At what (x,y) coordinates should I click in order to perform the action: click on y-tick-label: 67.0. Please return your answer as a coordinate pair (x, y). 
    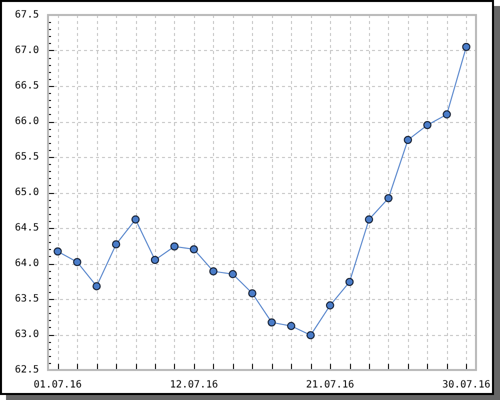
    Looking at the image, I should click on (26, 50).